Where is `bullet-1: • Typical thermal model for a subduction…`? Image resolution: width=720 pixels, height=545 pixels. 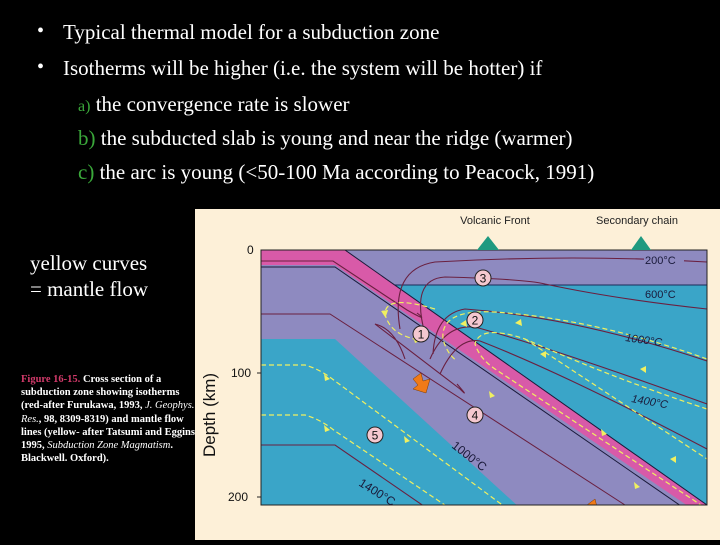
bullet-1: • Typical thermal model for a subduction… is located at coordinates (238, 32).